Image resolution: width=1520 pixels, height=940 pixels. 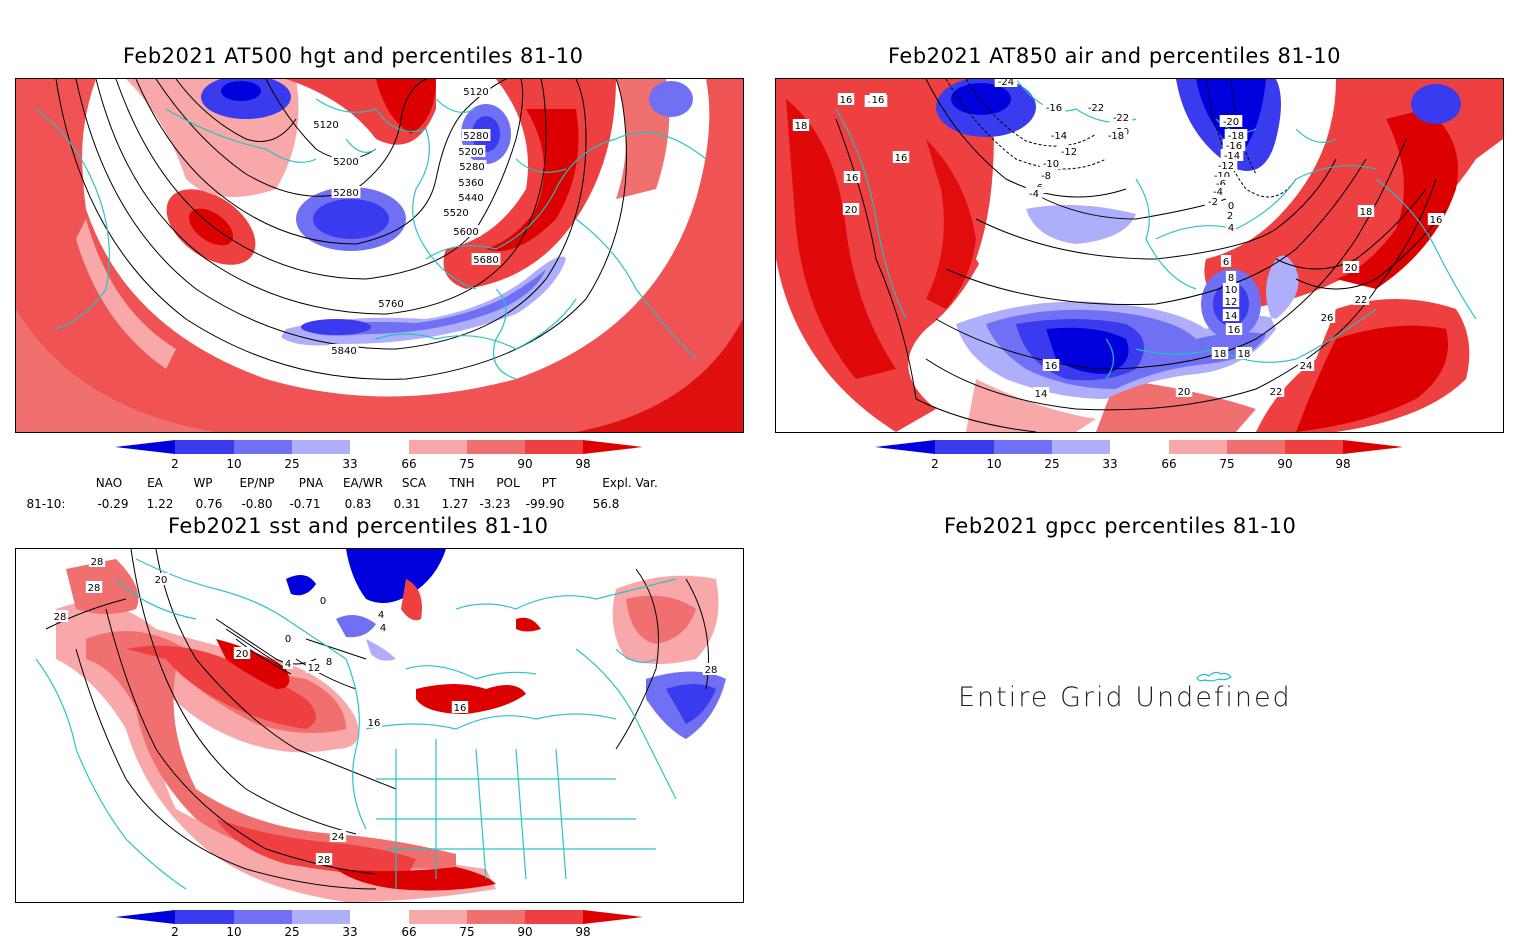 What do you see at coordinates (1327, 317) in the screenshot?
I see `air-contour-label: 26` at bounding box center [1327, 317].